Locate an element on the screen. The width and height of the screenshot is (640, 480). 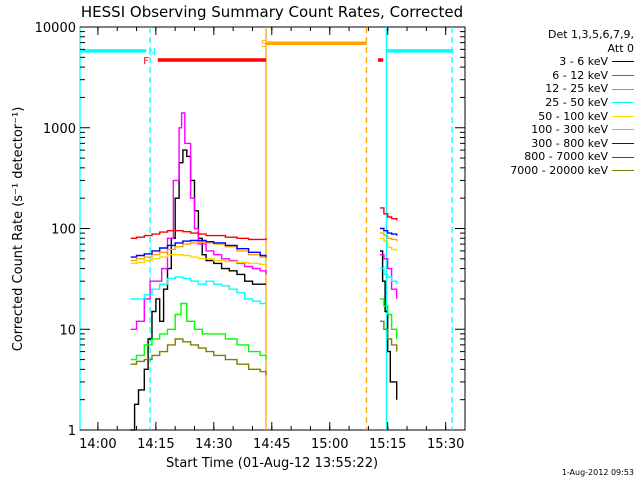
legend-item-label: 6 - 12 keV is located at coordinates (580, 75).